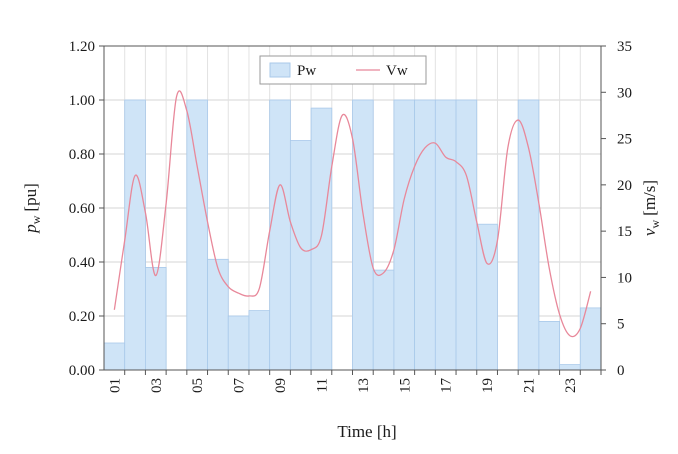 The image size is (678, 454). Describe the element at coordinates (405, 385) in the screenshot. I see `x-tick-label: 15` at that location.